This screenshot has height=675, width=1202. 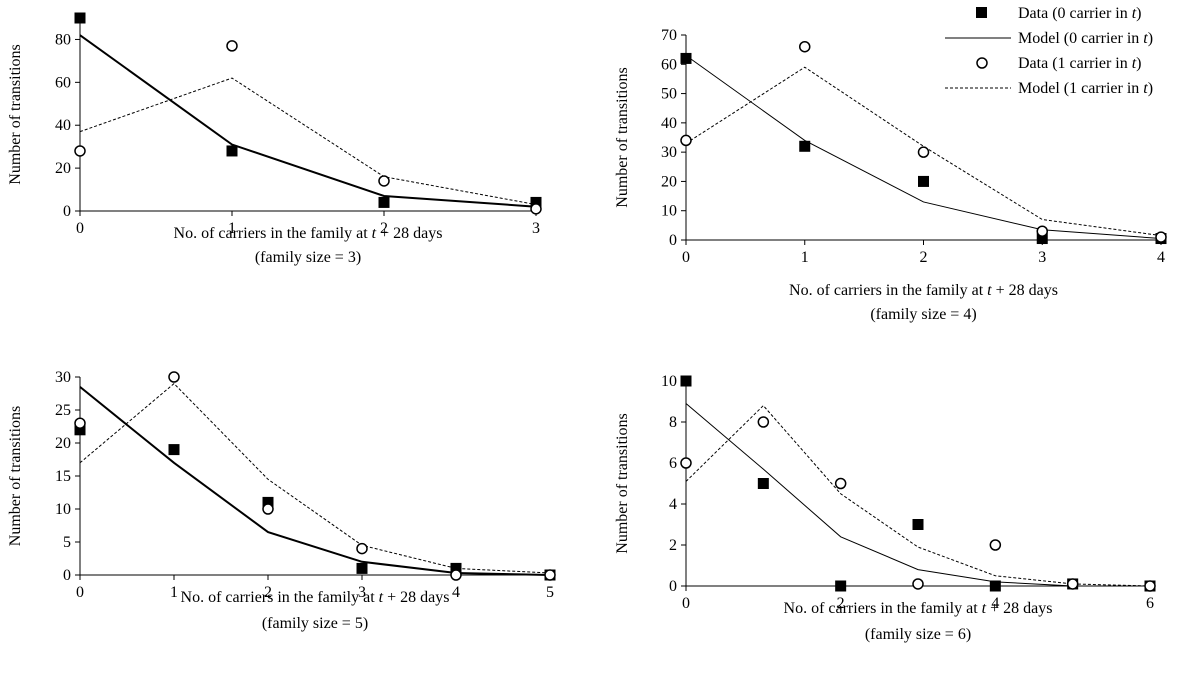 I want to click on legend-item: Data (0 carrier in t), so click(x=1073, y=14).